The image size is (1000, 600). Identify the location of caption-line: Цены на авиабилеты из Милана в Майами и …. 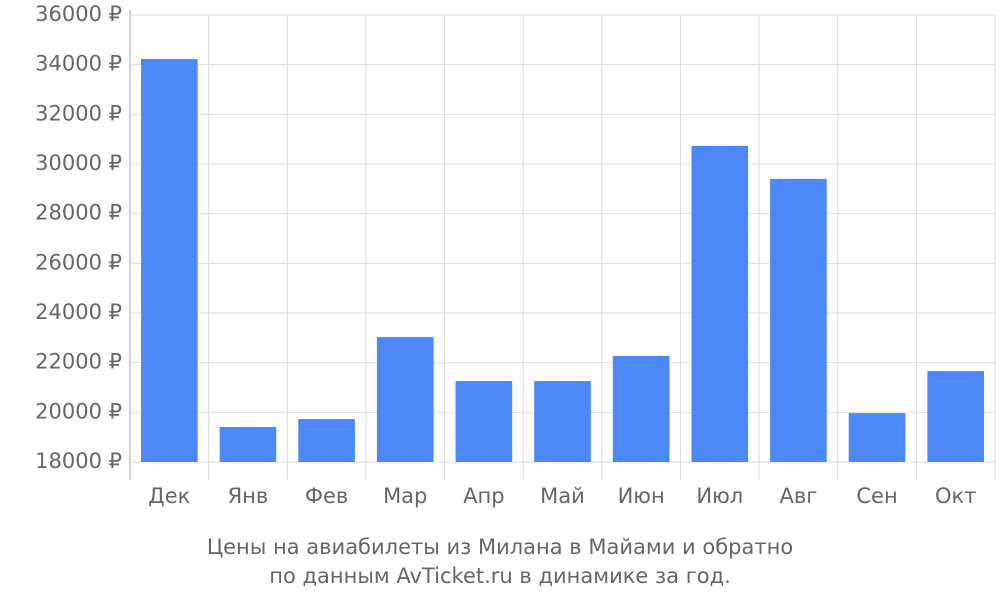
(500, 547).